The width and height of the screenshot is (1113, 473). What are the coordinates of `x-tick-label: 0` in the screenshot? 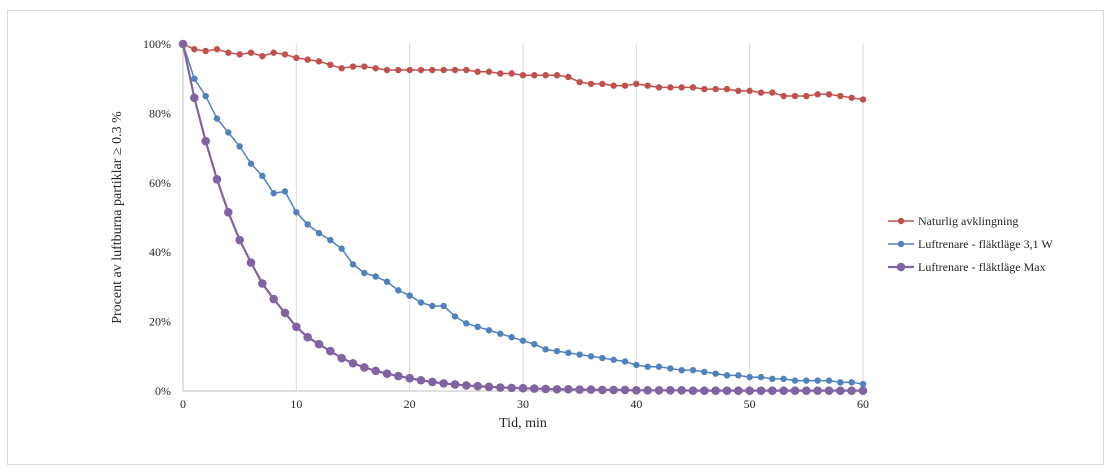 It's located at (183, 404).